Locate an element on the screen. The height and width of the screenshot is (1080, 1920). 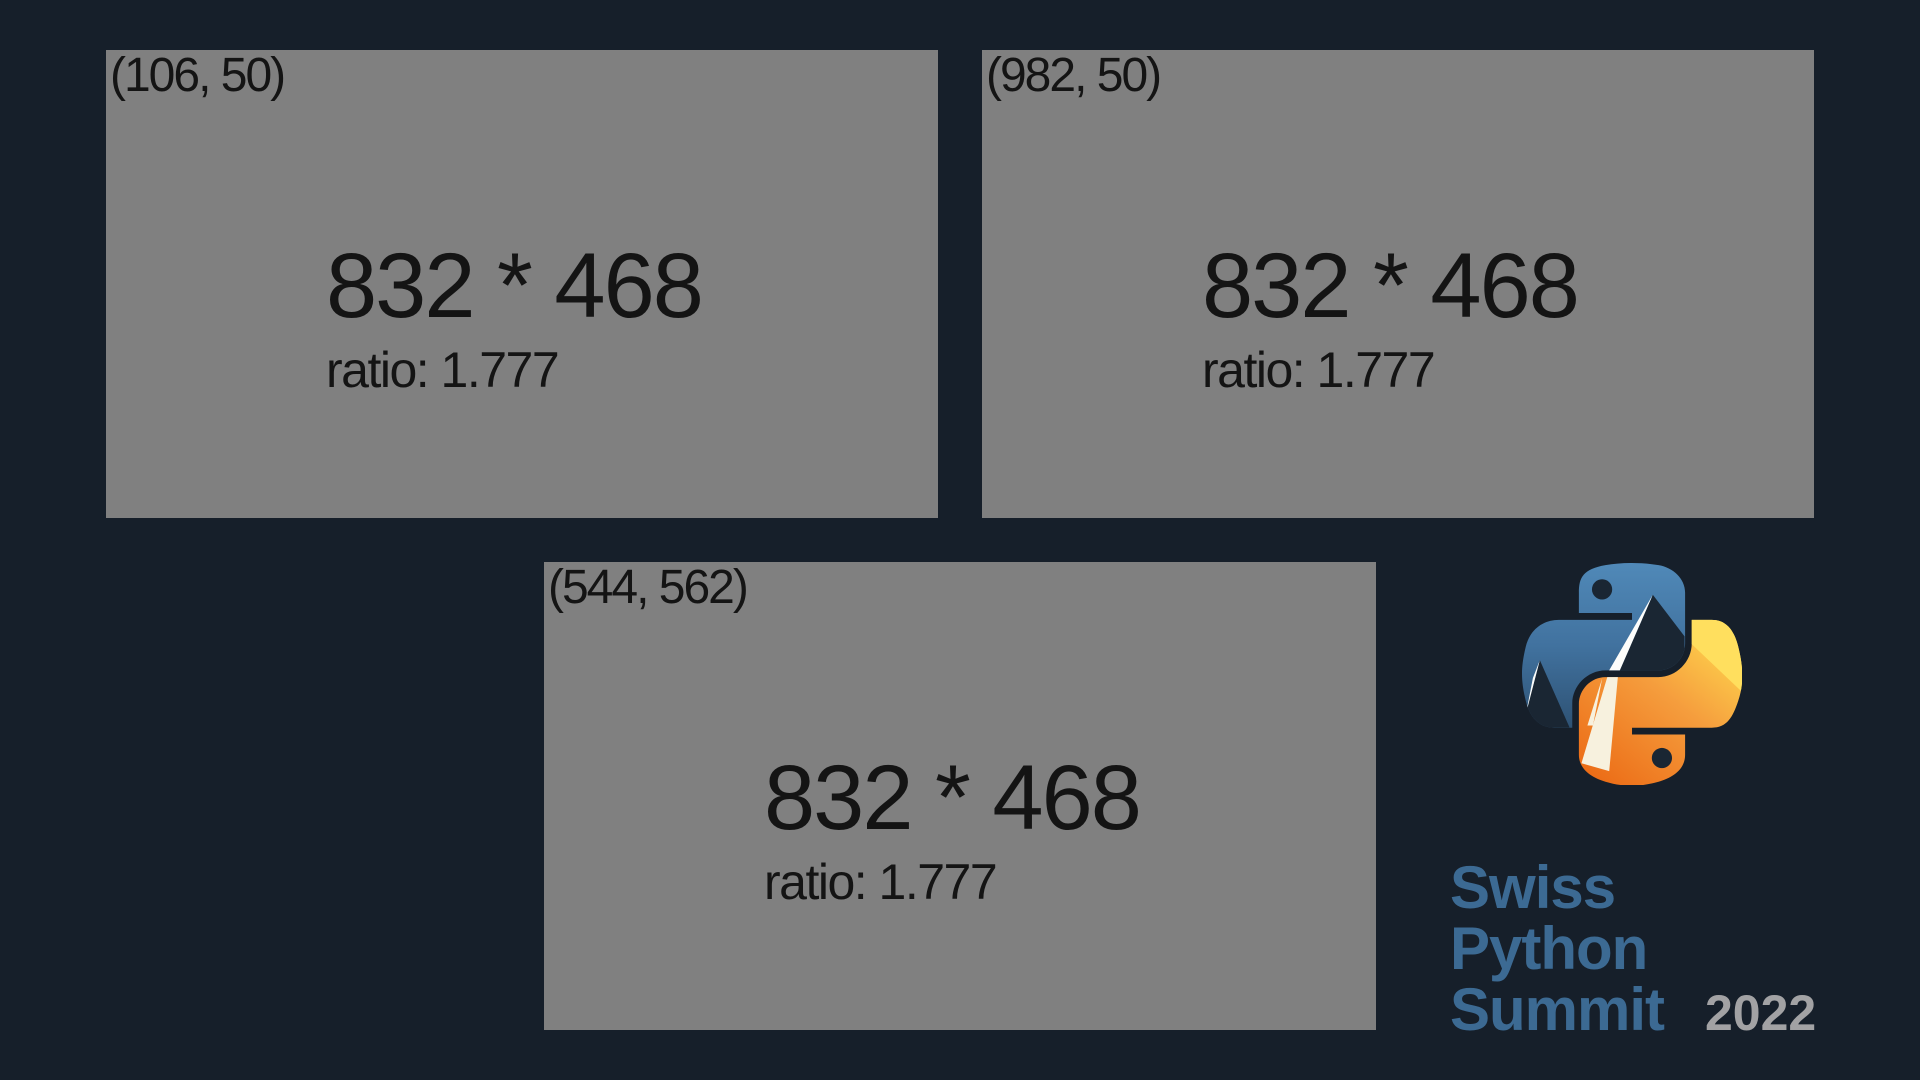
mountain-dark-small is located at coordinates (1546, 694).